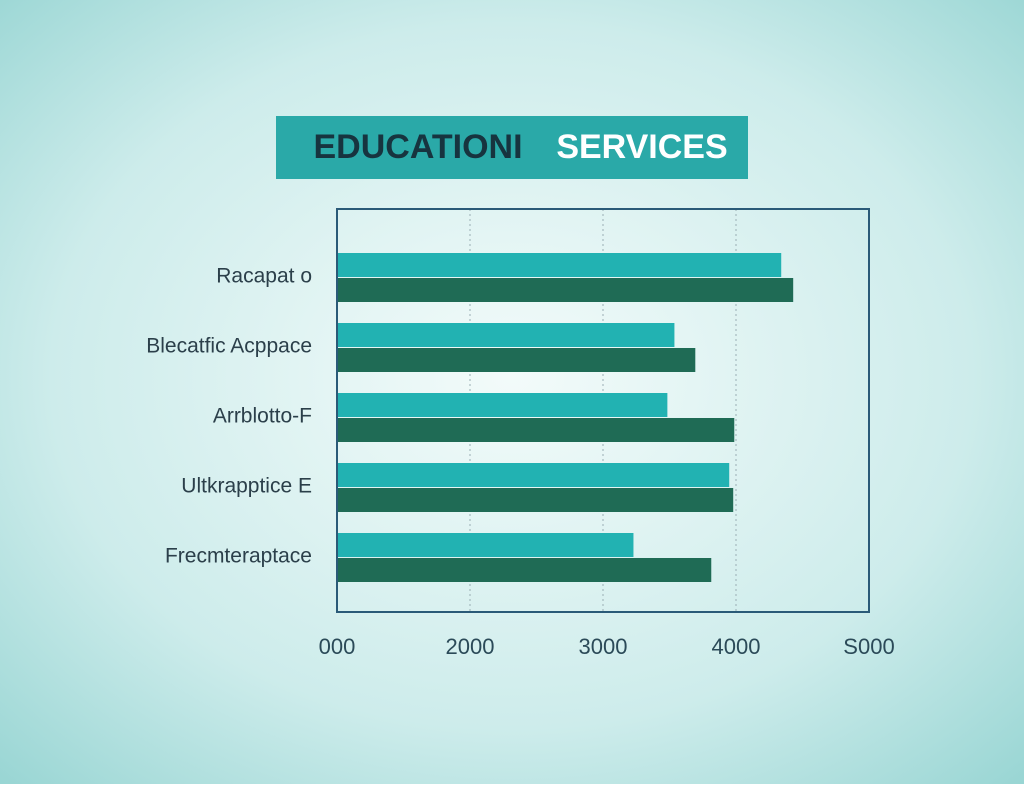 This screenshot has width=1024, height=789. What do you see at coordinates (229, 346) in the screenshot?
I see `y-tick-label: Blecatfic Acppace` at bounding box center [229, 346].